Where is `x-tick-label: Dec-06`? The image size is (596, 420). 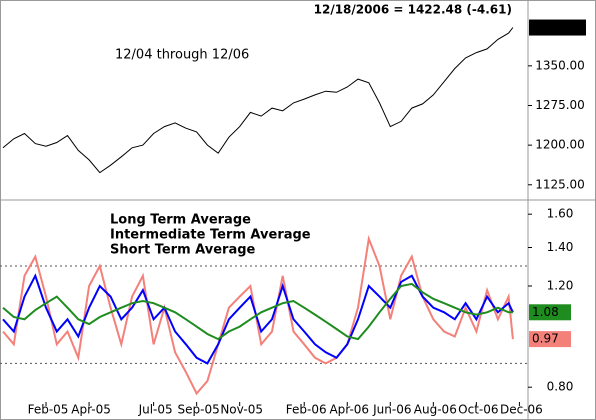 x-tick-label: Dec-06 is located at coordinates (521, 410).